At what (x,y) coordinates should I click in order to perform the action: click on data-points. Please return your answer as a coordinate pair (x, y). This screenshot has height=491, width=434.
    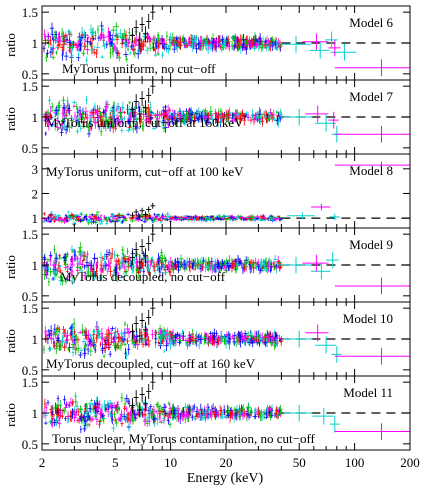
    Looking at the image, I should click on (162, 214).